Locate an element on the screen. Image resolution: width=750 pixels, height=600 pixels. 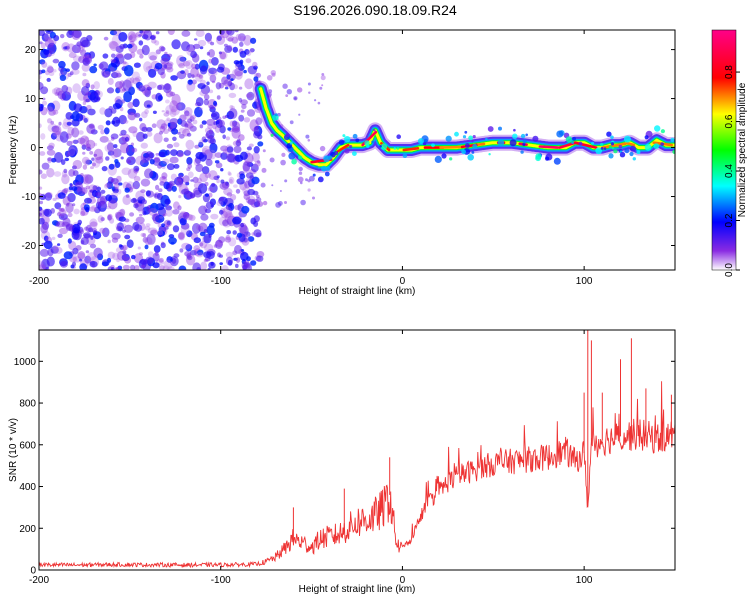
ridge-peak is located at coordinates (631, 144).